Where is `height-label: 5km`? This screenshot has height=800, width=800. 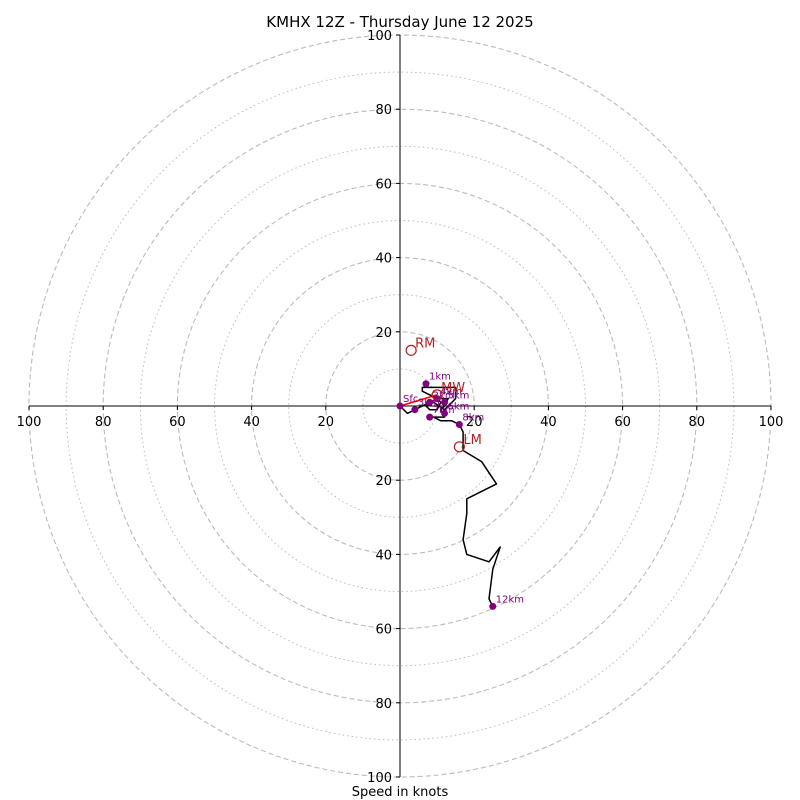 height-label: 5km is located at coordinates (459, 395).